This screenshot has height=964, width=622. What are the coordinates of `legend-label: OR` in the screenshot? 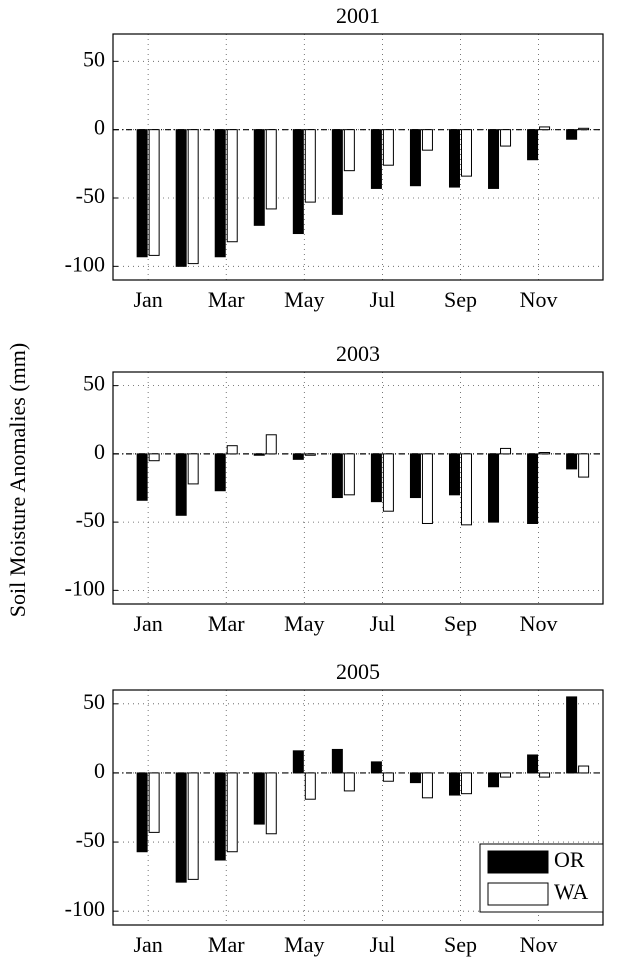 It's located at (569, 859).